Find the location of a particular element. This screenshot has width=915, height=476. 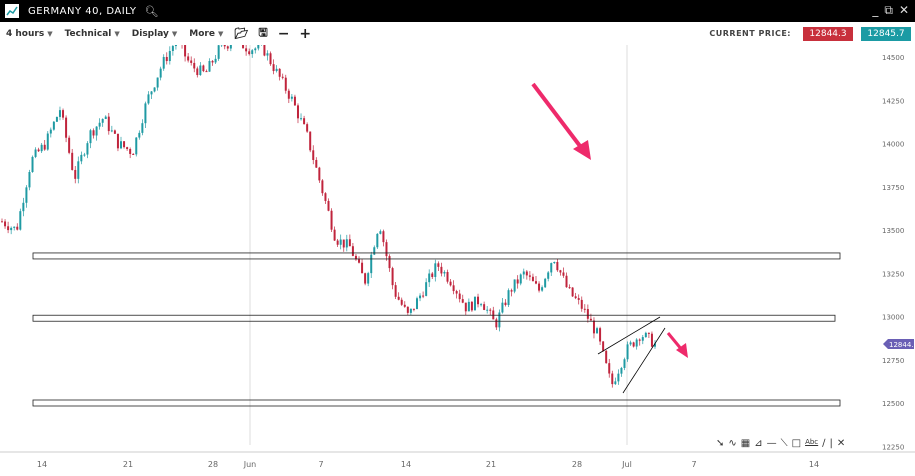

wedge-upper-line is located at coordinates (629, 335).